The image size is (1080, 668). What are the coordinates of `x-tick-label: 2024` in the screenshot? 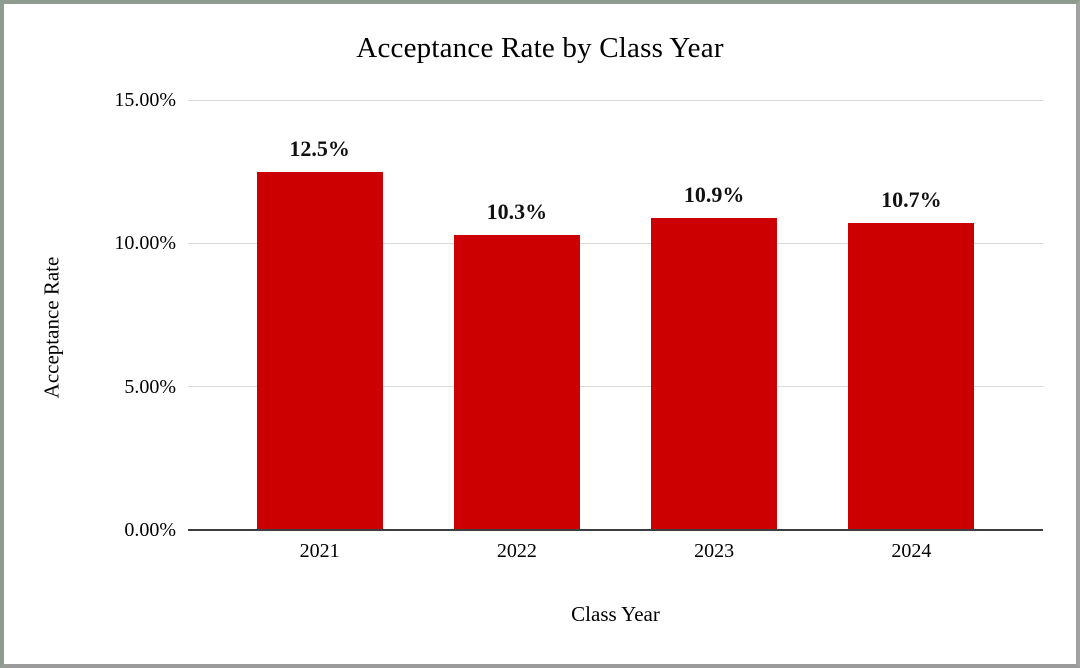 It's located at (911, 551).